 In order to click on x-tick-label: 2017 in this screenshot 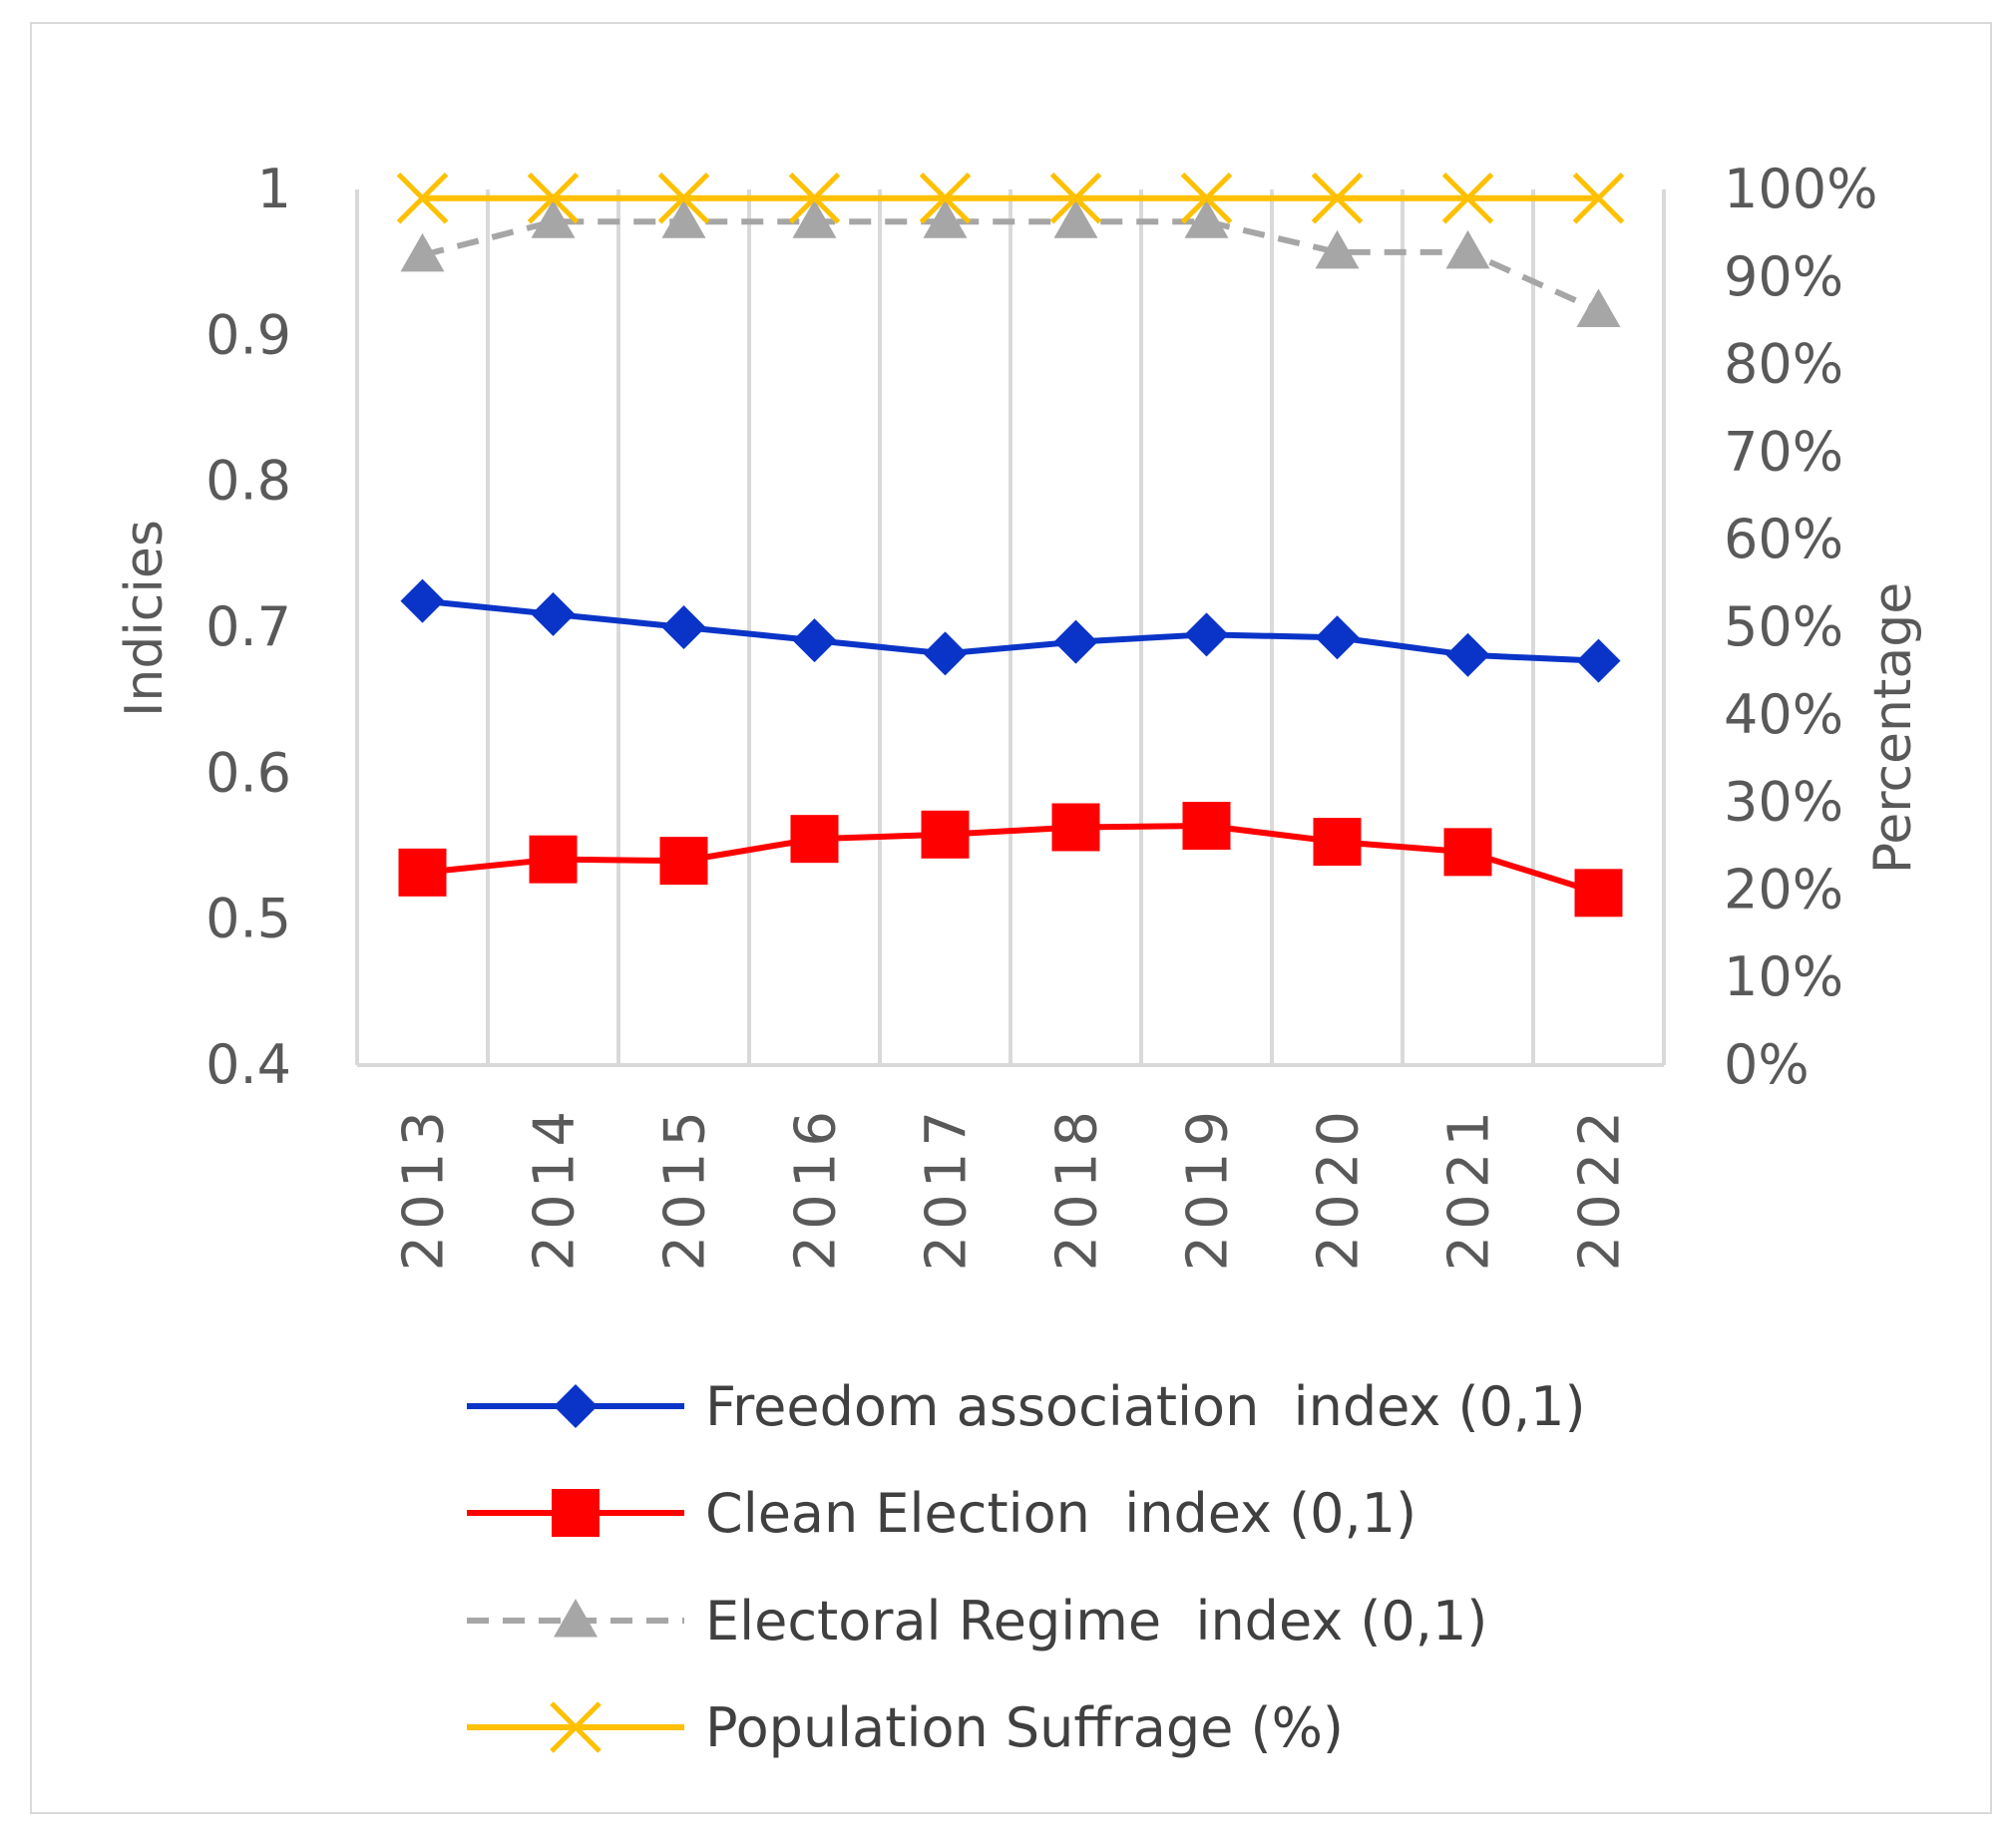, I will do `click(948, 1188)`.